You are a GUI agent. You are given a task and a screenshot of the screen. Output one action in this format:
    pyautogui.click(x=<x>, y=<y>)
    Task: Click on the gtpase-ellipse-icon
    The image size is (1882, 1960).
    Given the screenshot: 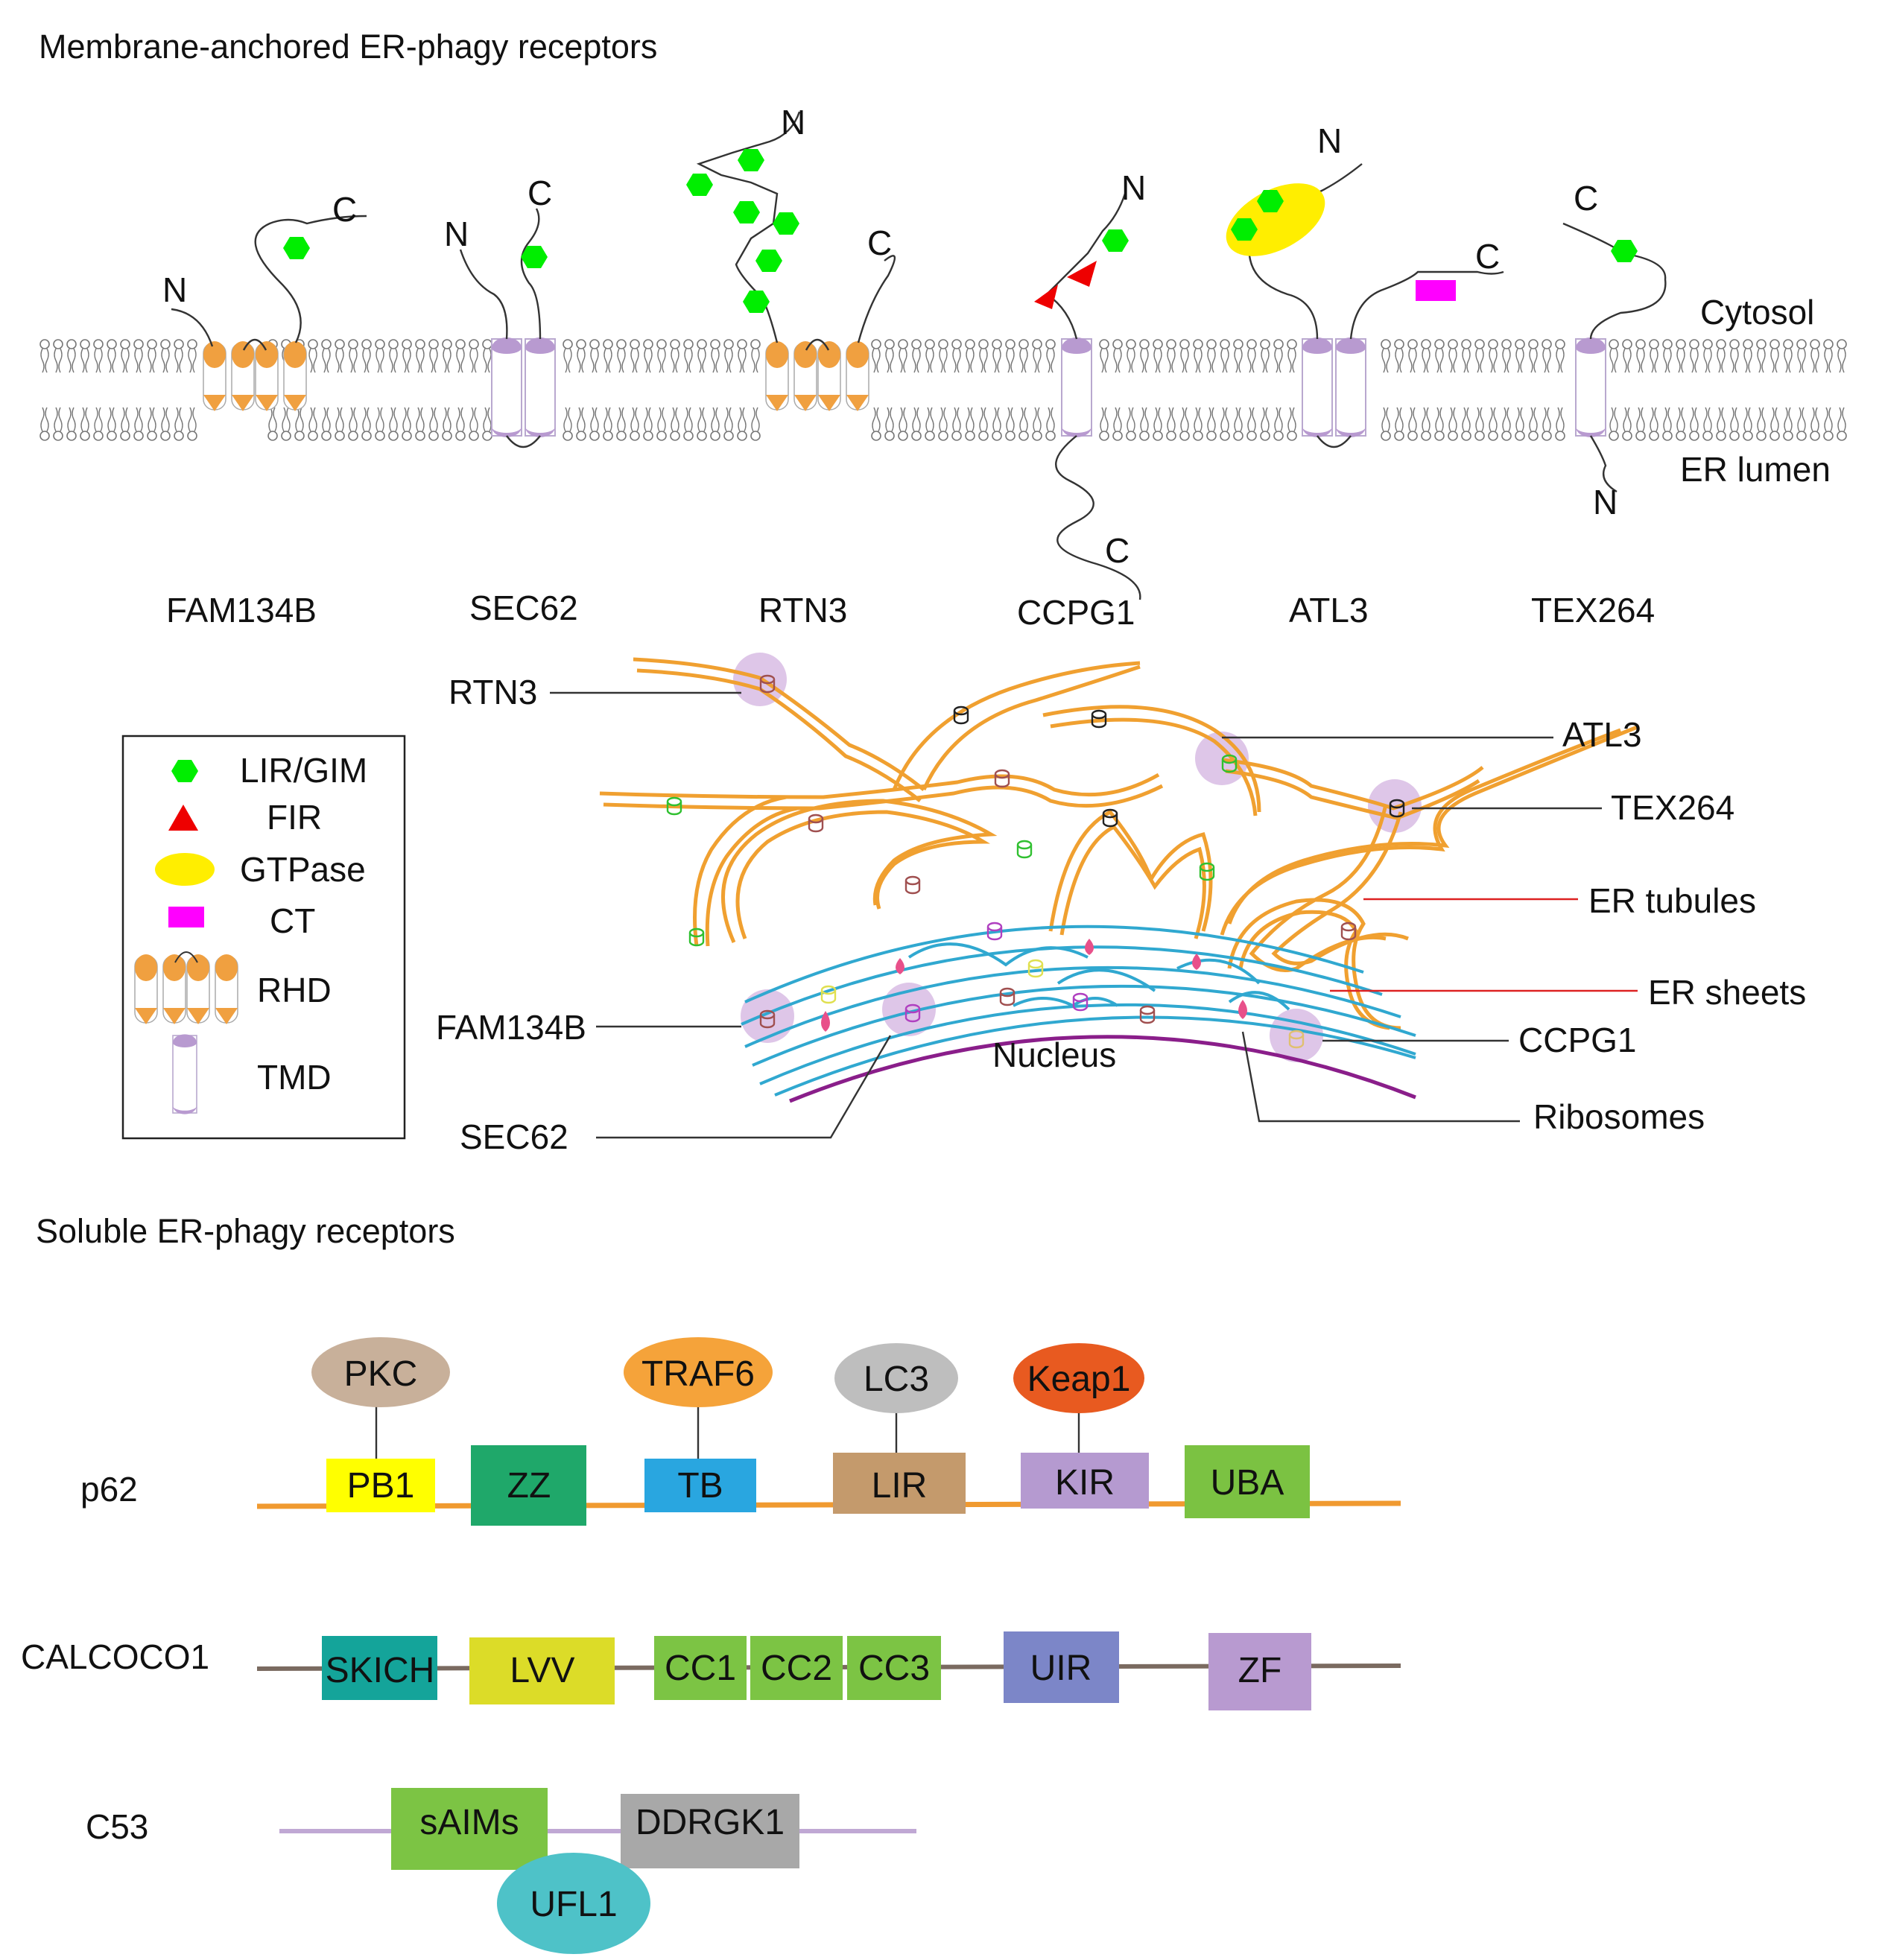 What is the action you would take?
    pyautogui.click(x=185, y=869)
    